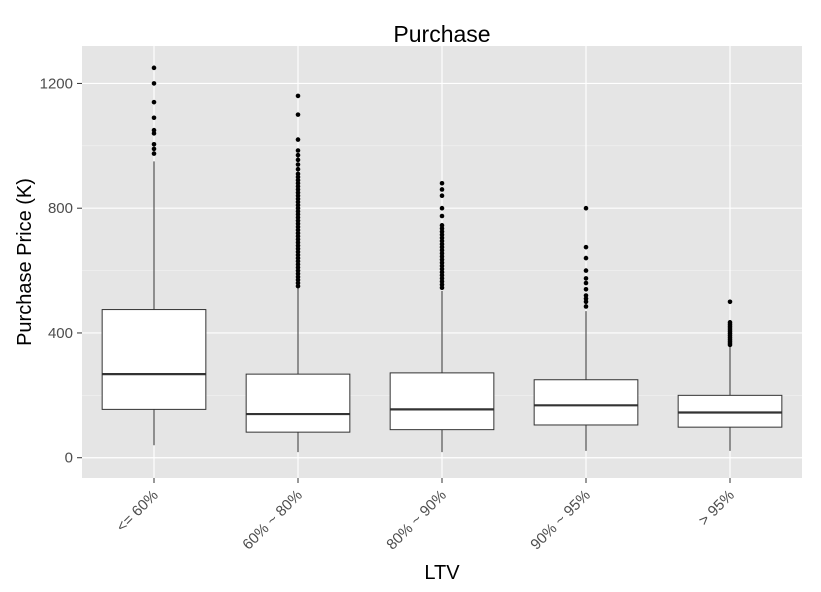 This screenshot has width=821, height=592. Describe the element at coordinates (69, 458) in the screenshot. I see `y-tick-label: 0` at that location.